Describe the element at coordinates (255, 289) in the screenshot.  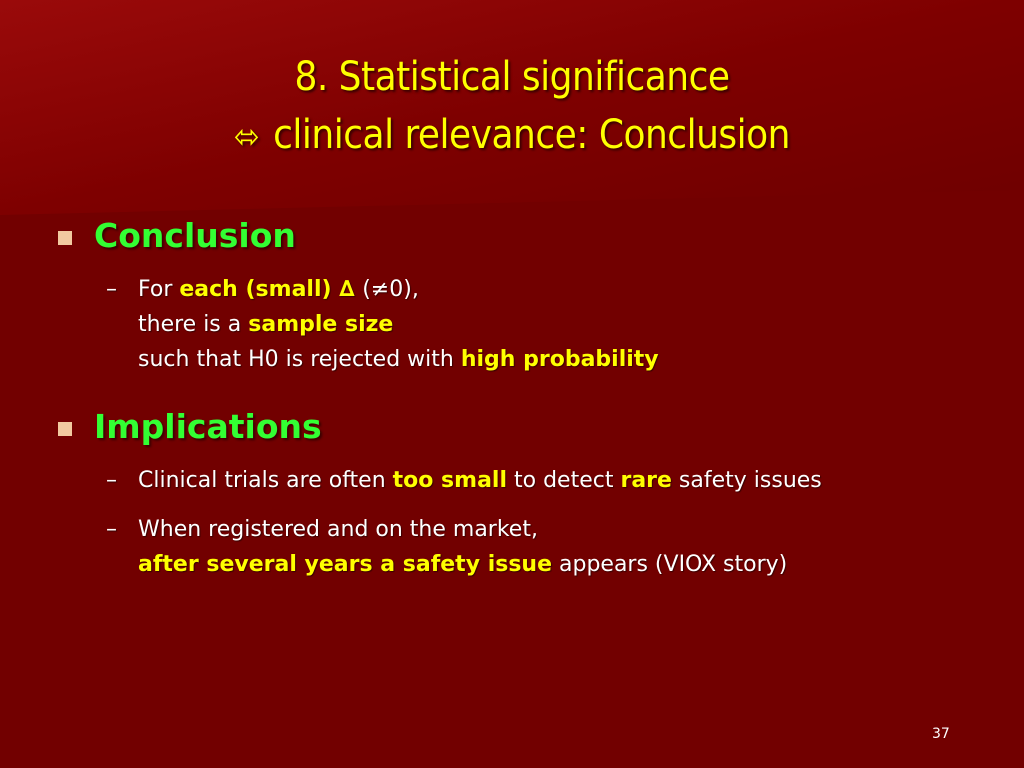
I see `highlighted-text: each (small)` at that location.